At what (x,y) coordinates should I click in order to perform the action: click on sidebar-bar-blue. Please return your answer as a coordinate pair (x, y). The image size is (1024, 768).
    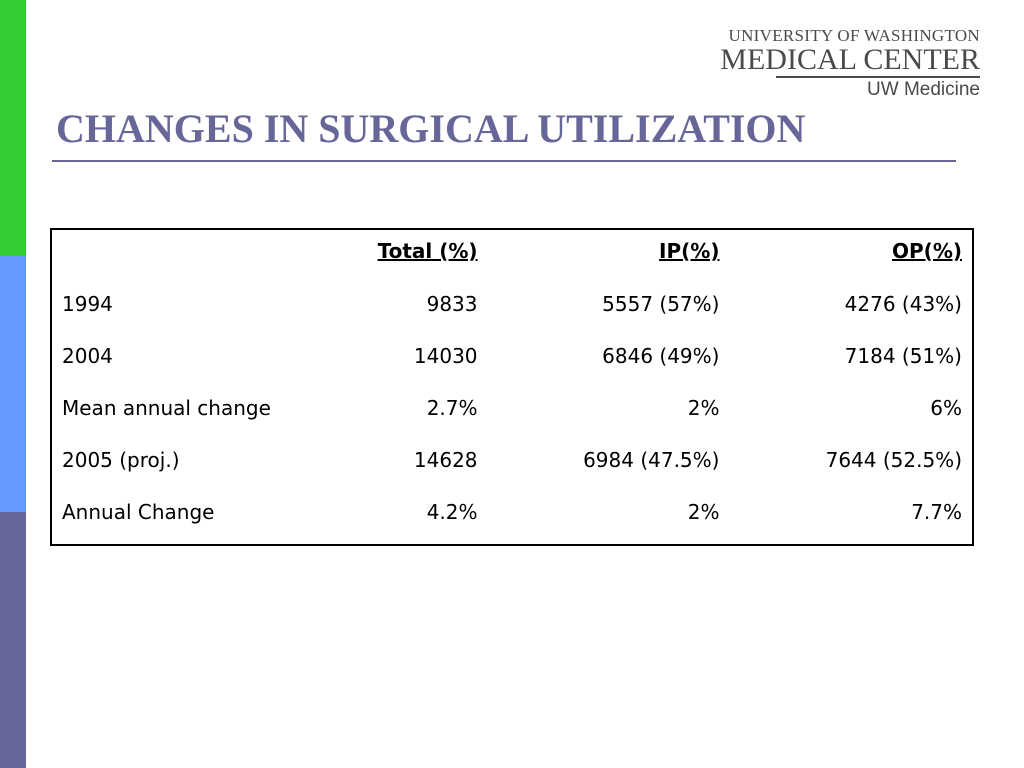
    Looking at the image, I should click on (13, 384).